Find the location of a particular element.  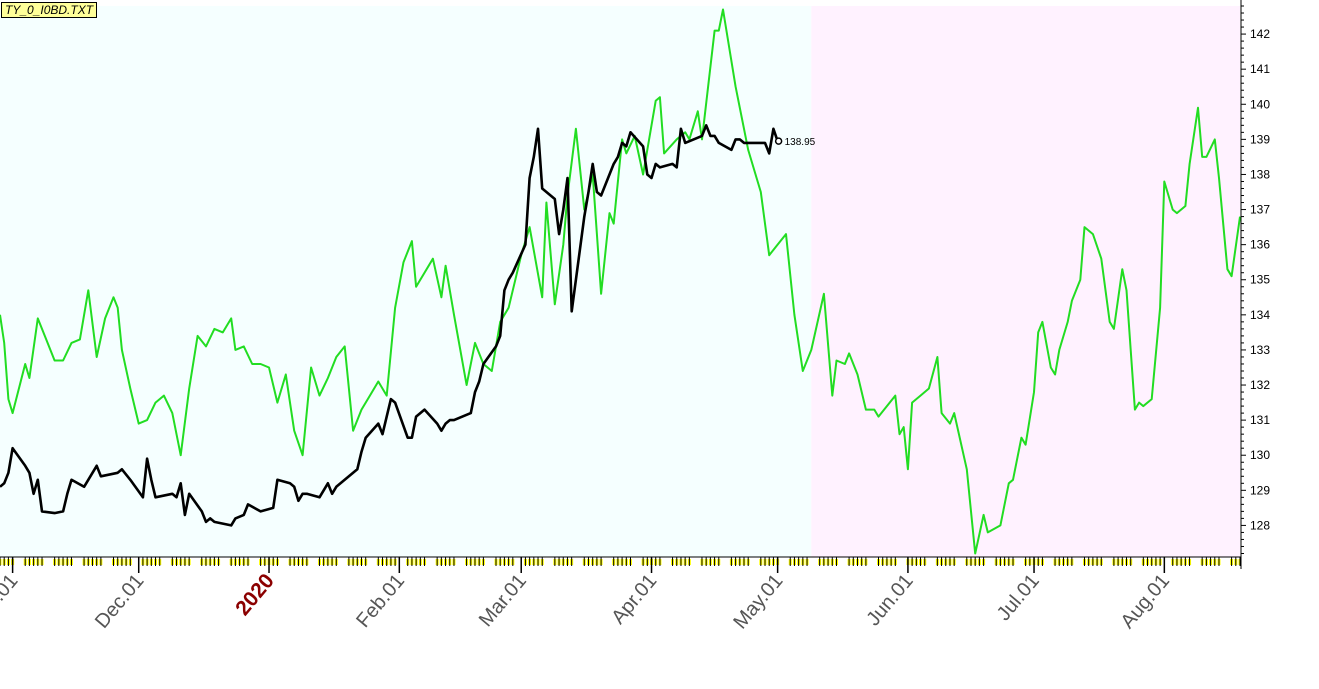

x-year-label: 2020 is located at coordinates (255, 594).